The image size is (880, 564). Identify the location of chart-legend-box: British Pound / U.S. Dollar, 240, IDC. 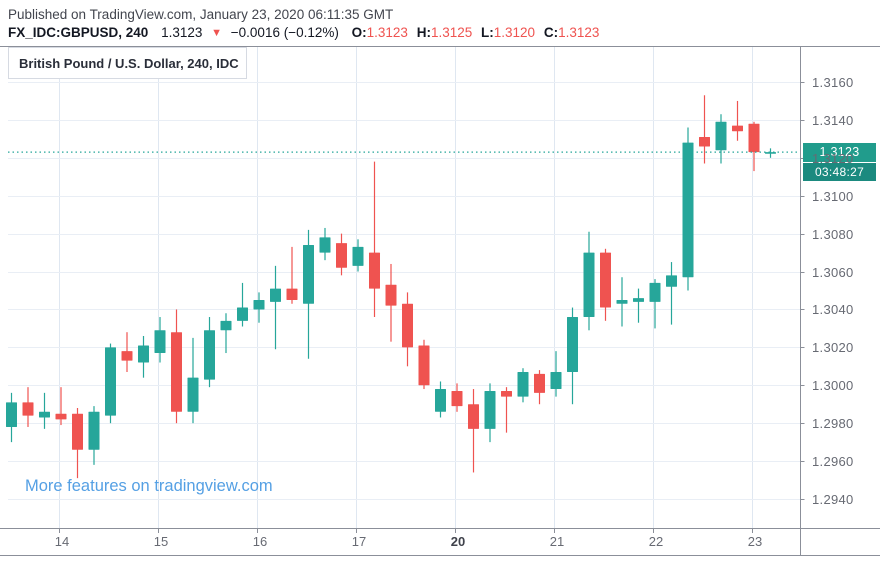
(127, 63).